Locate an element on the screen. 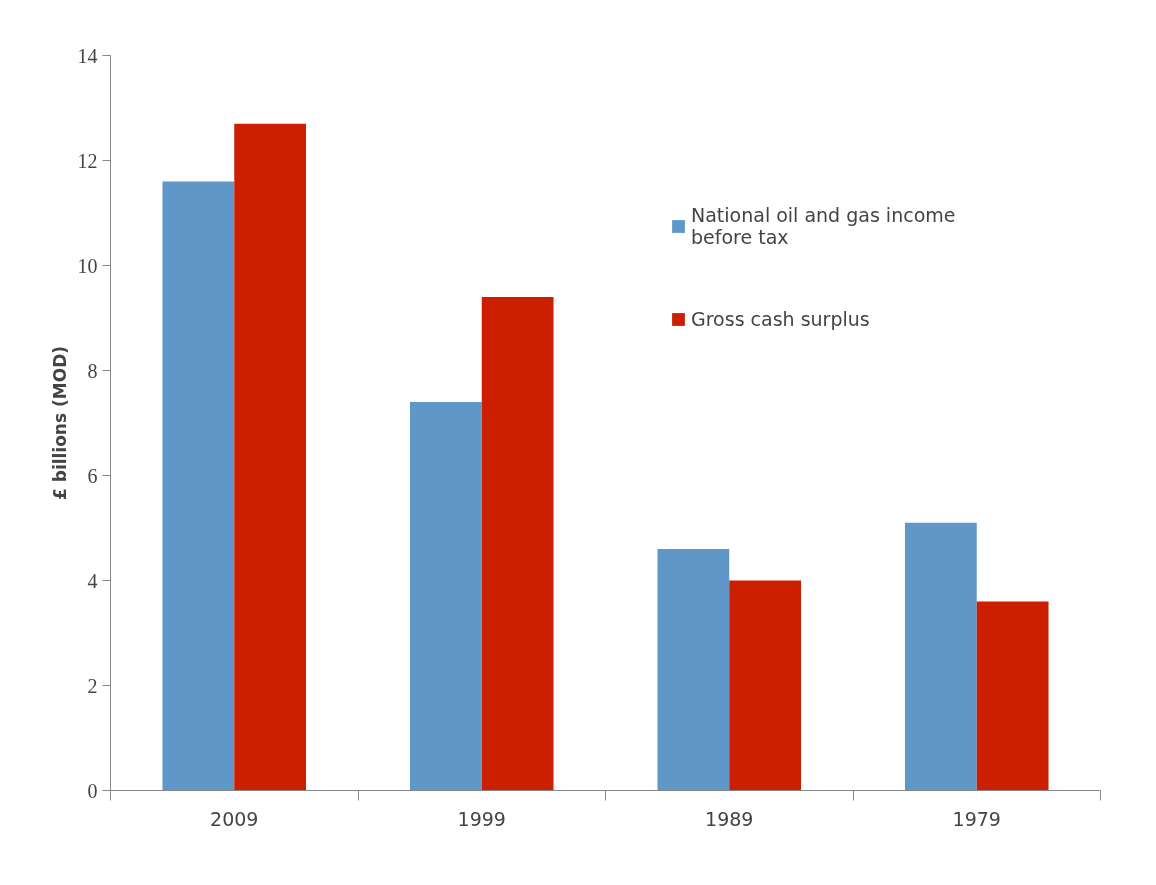 This screenshot has height=885, width=1156. y-tick-label: 2 is located at coordinates (92, 685).